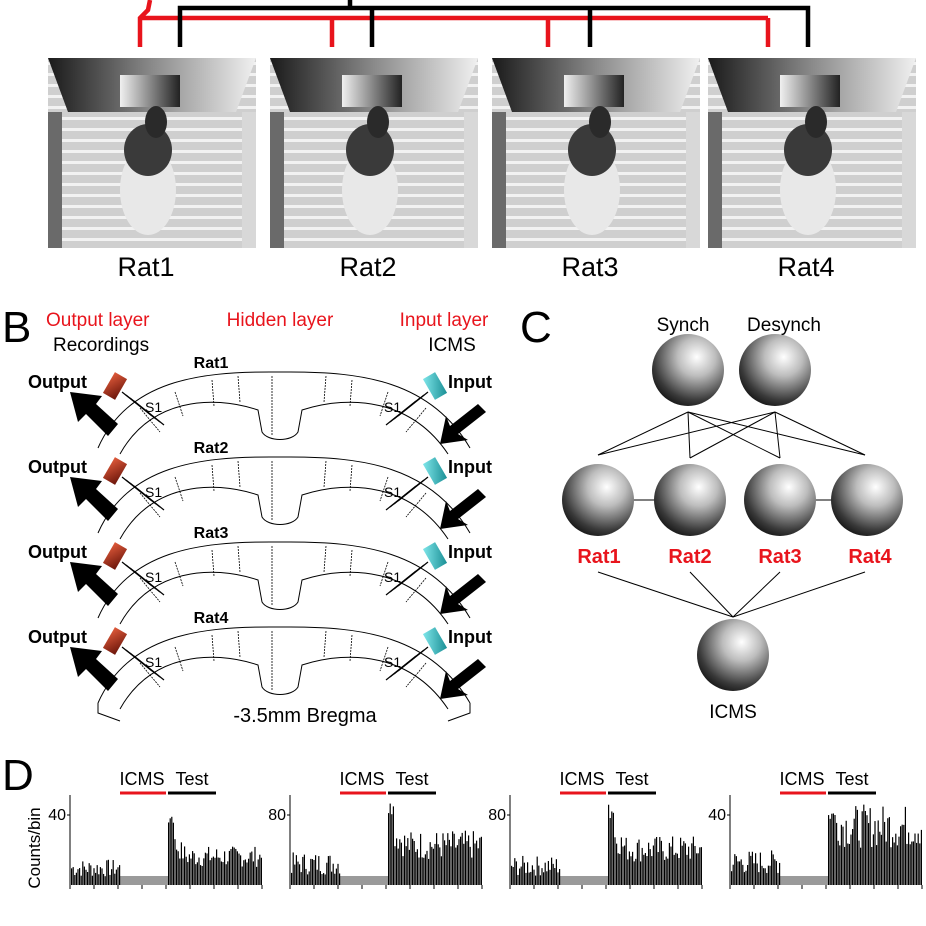  I want to click on histogram-plot: 80 ICMS Test, so click(375, 829).